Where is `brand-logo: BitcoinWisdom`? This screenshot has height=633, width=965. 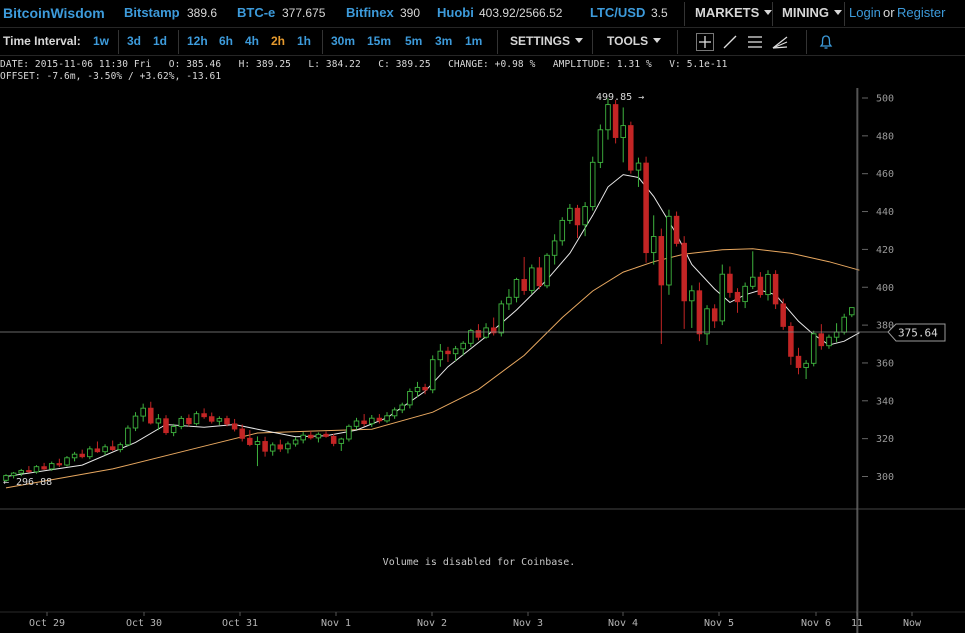 brand-logo: BitcoinWisdom is located at coordinates (54, 13).